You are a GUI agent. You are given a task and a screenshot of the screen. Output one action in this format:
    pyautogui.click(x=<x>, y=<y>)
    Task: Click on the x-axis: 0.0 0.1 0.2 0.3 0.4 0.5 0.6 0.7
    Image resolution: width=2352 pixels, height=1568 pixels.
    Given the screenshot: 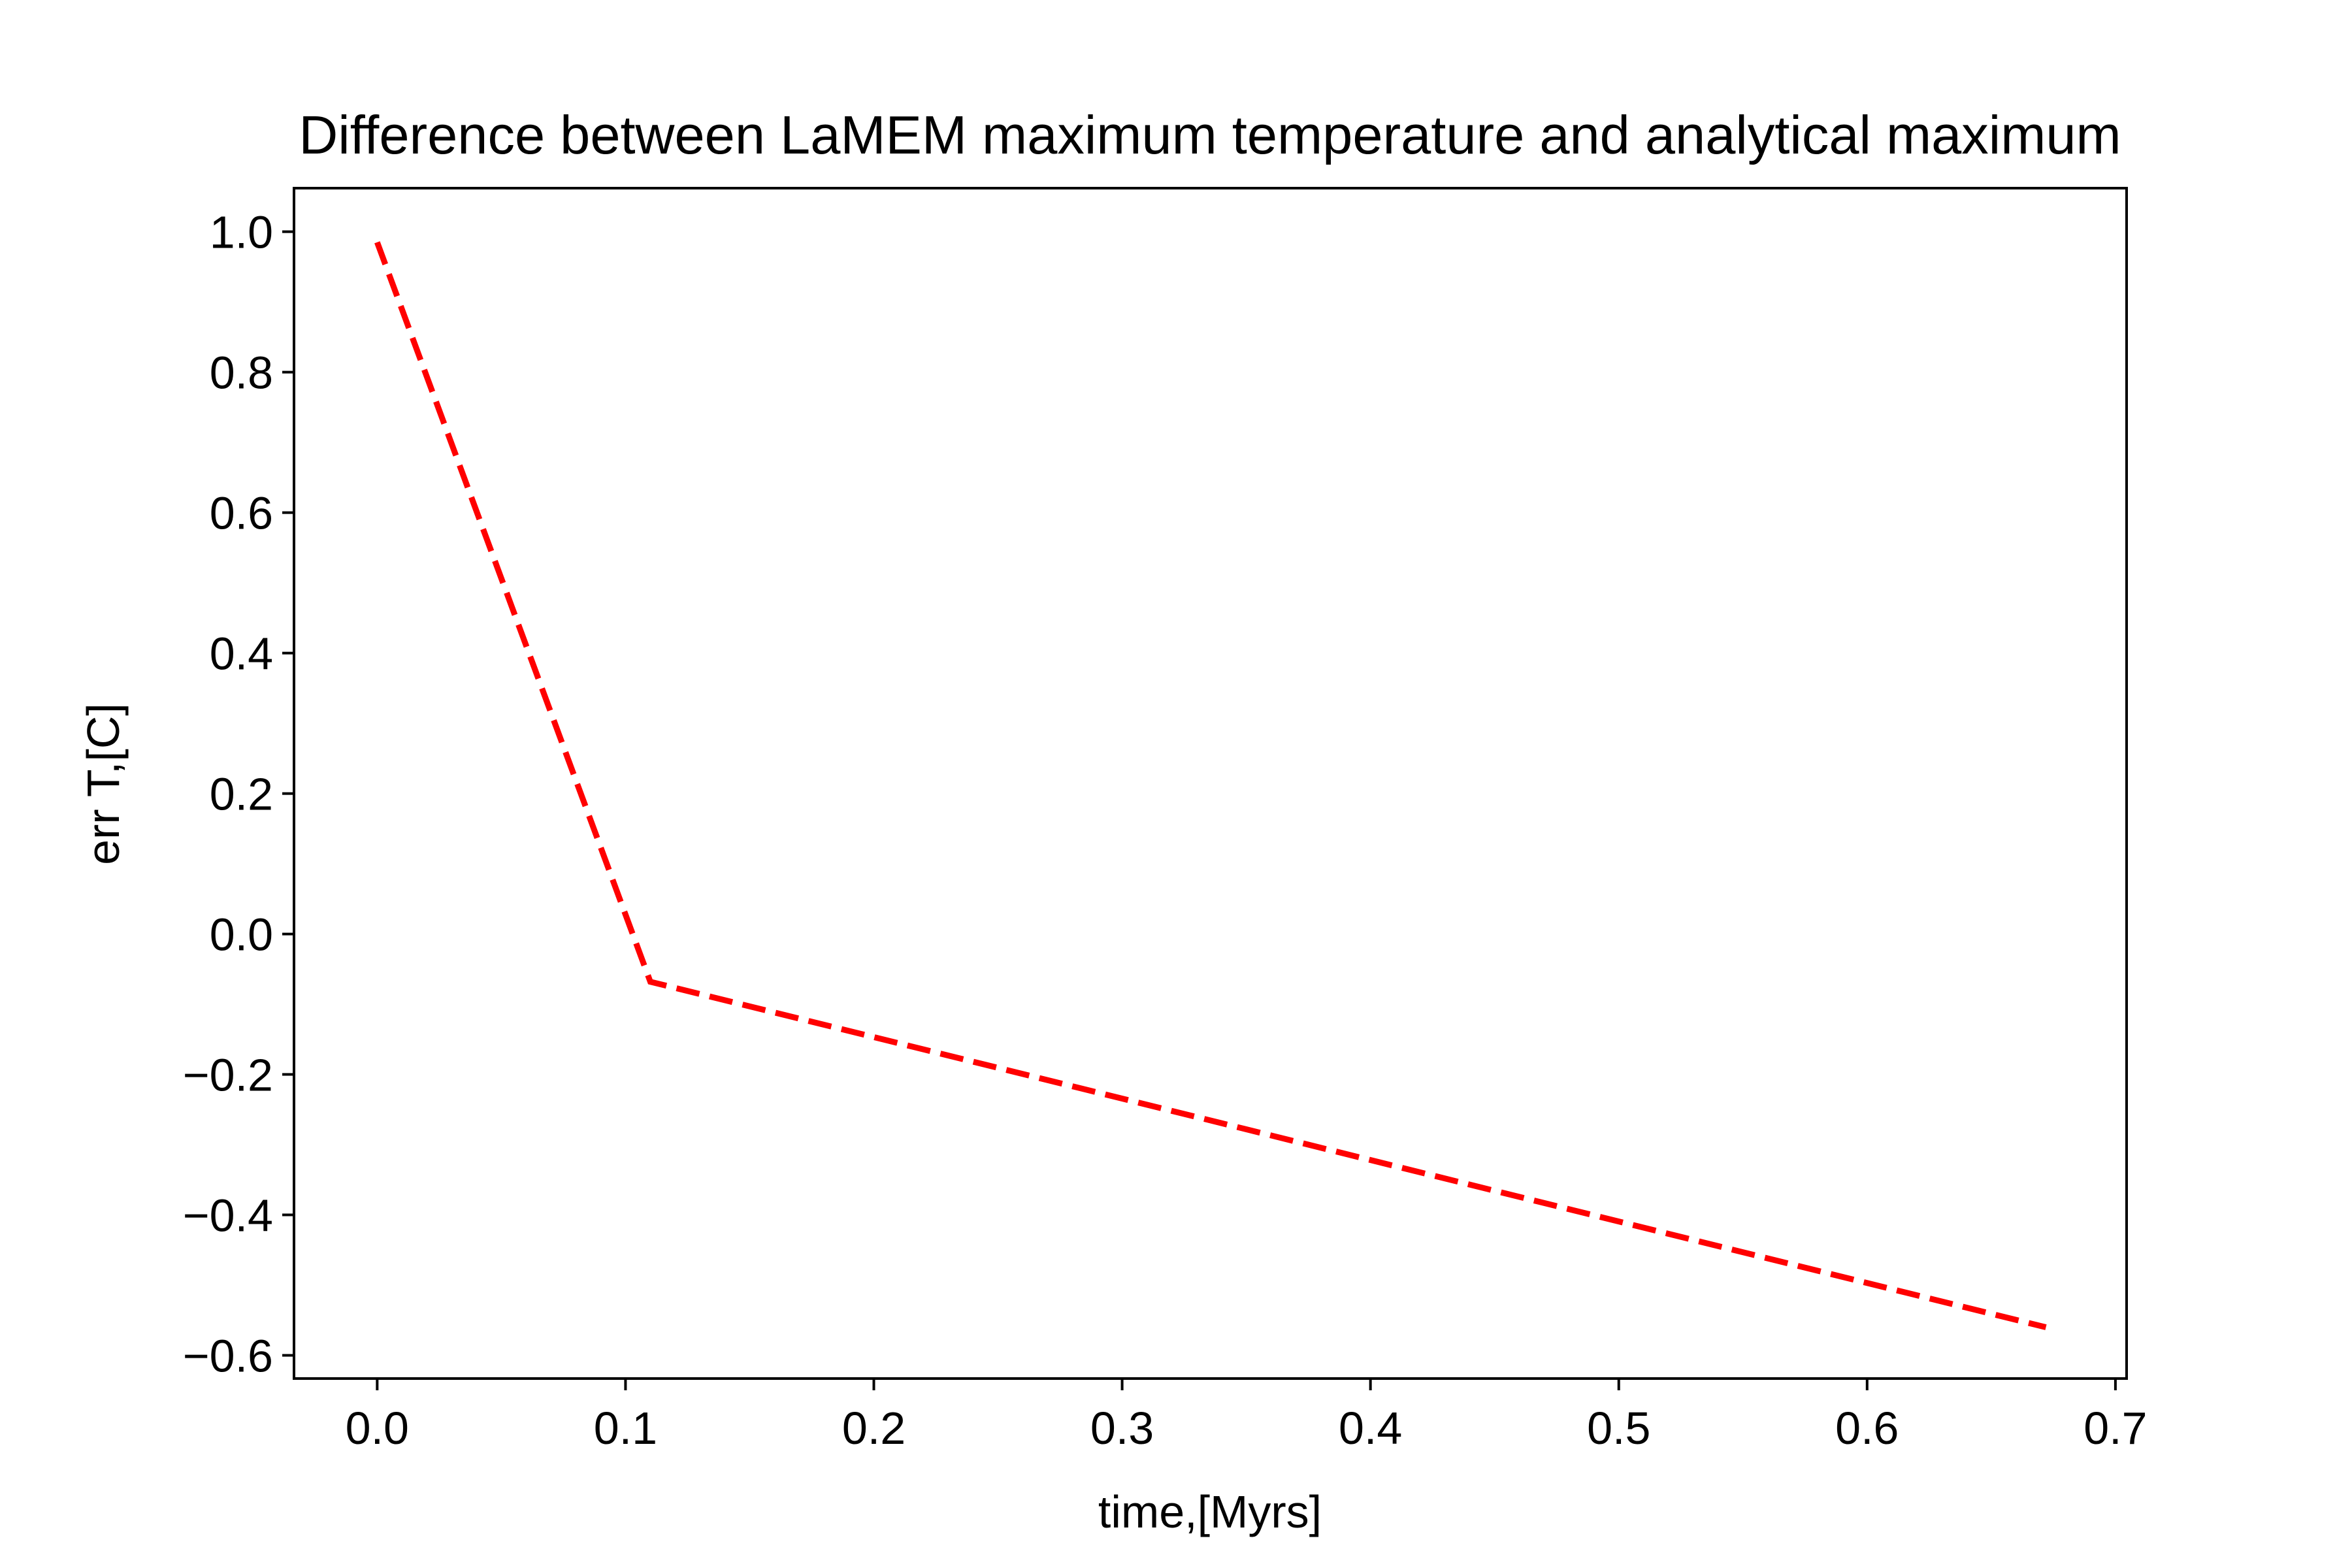 What is the action you would take?
    pyautogui.click(x=1247, y=1416)
    